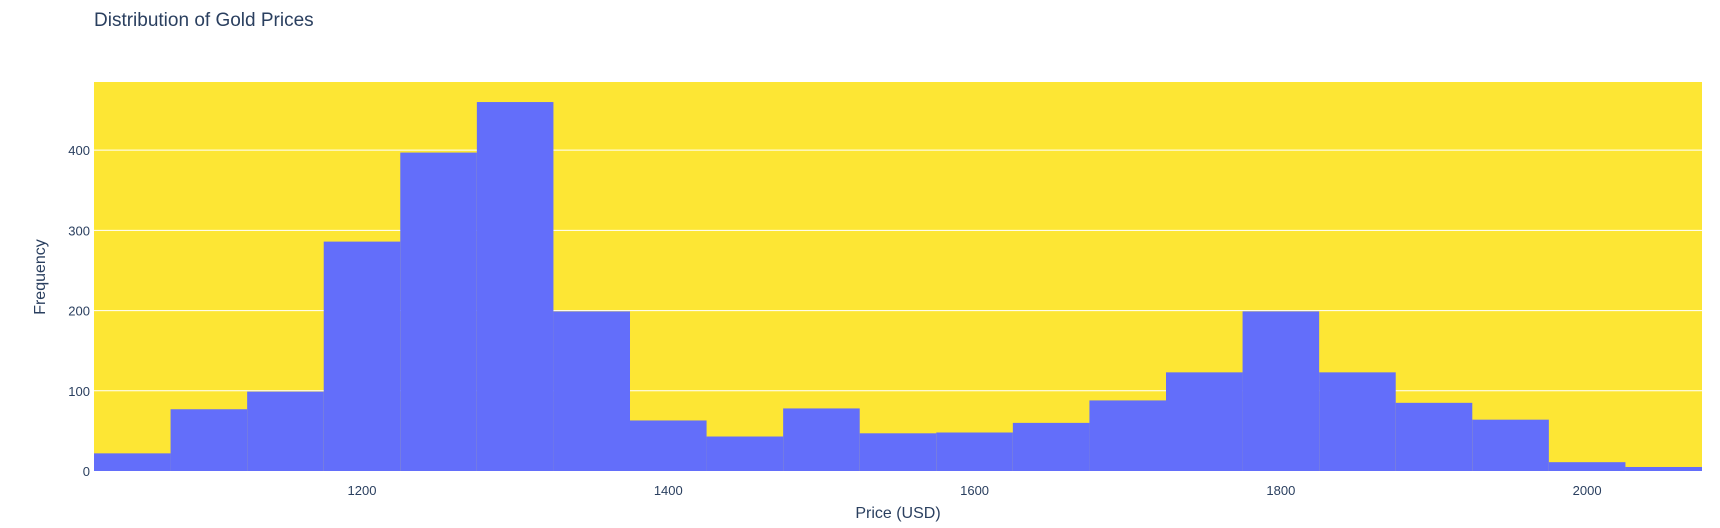  I want to click on x-tick-label: 1600, so click(974, 490).